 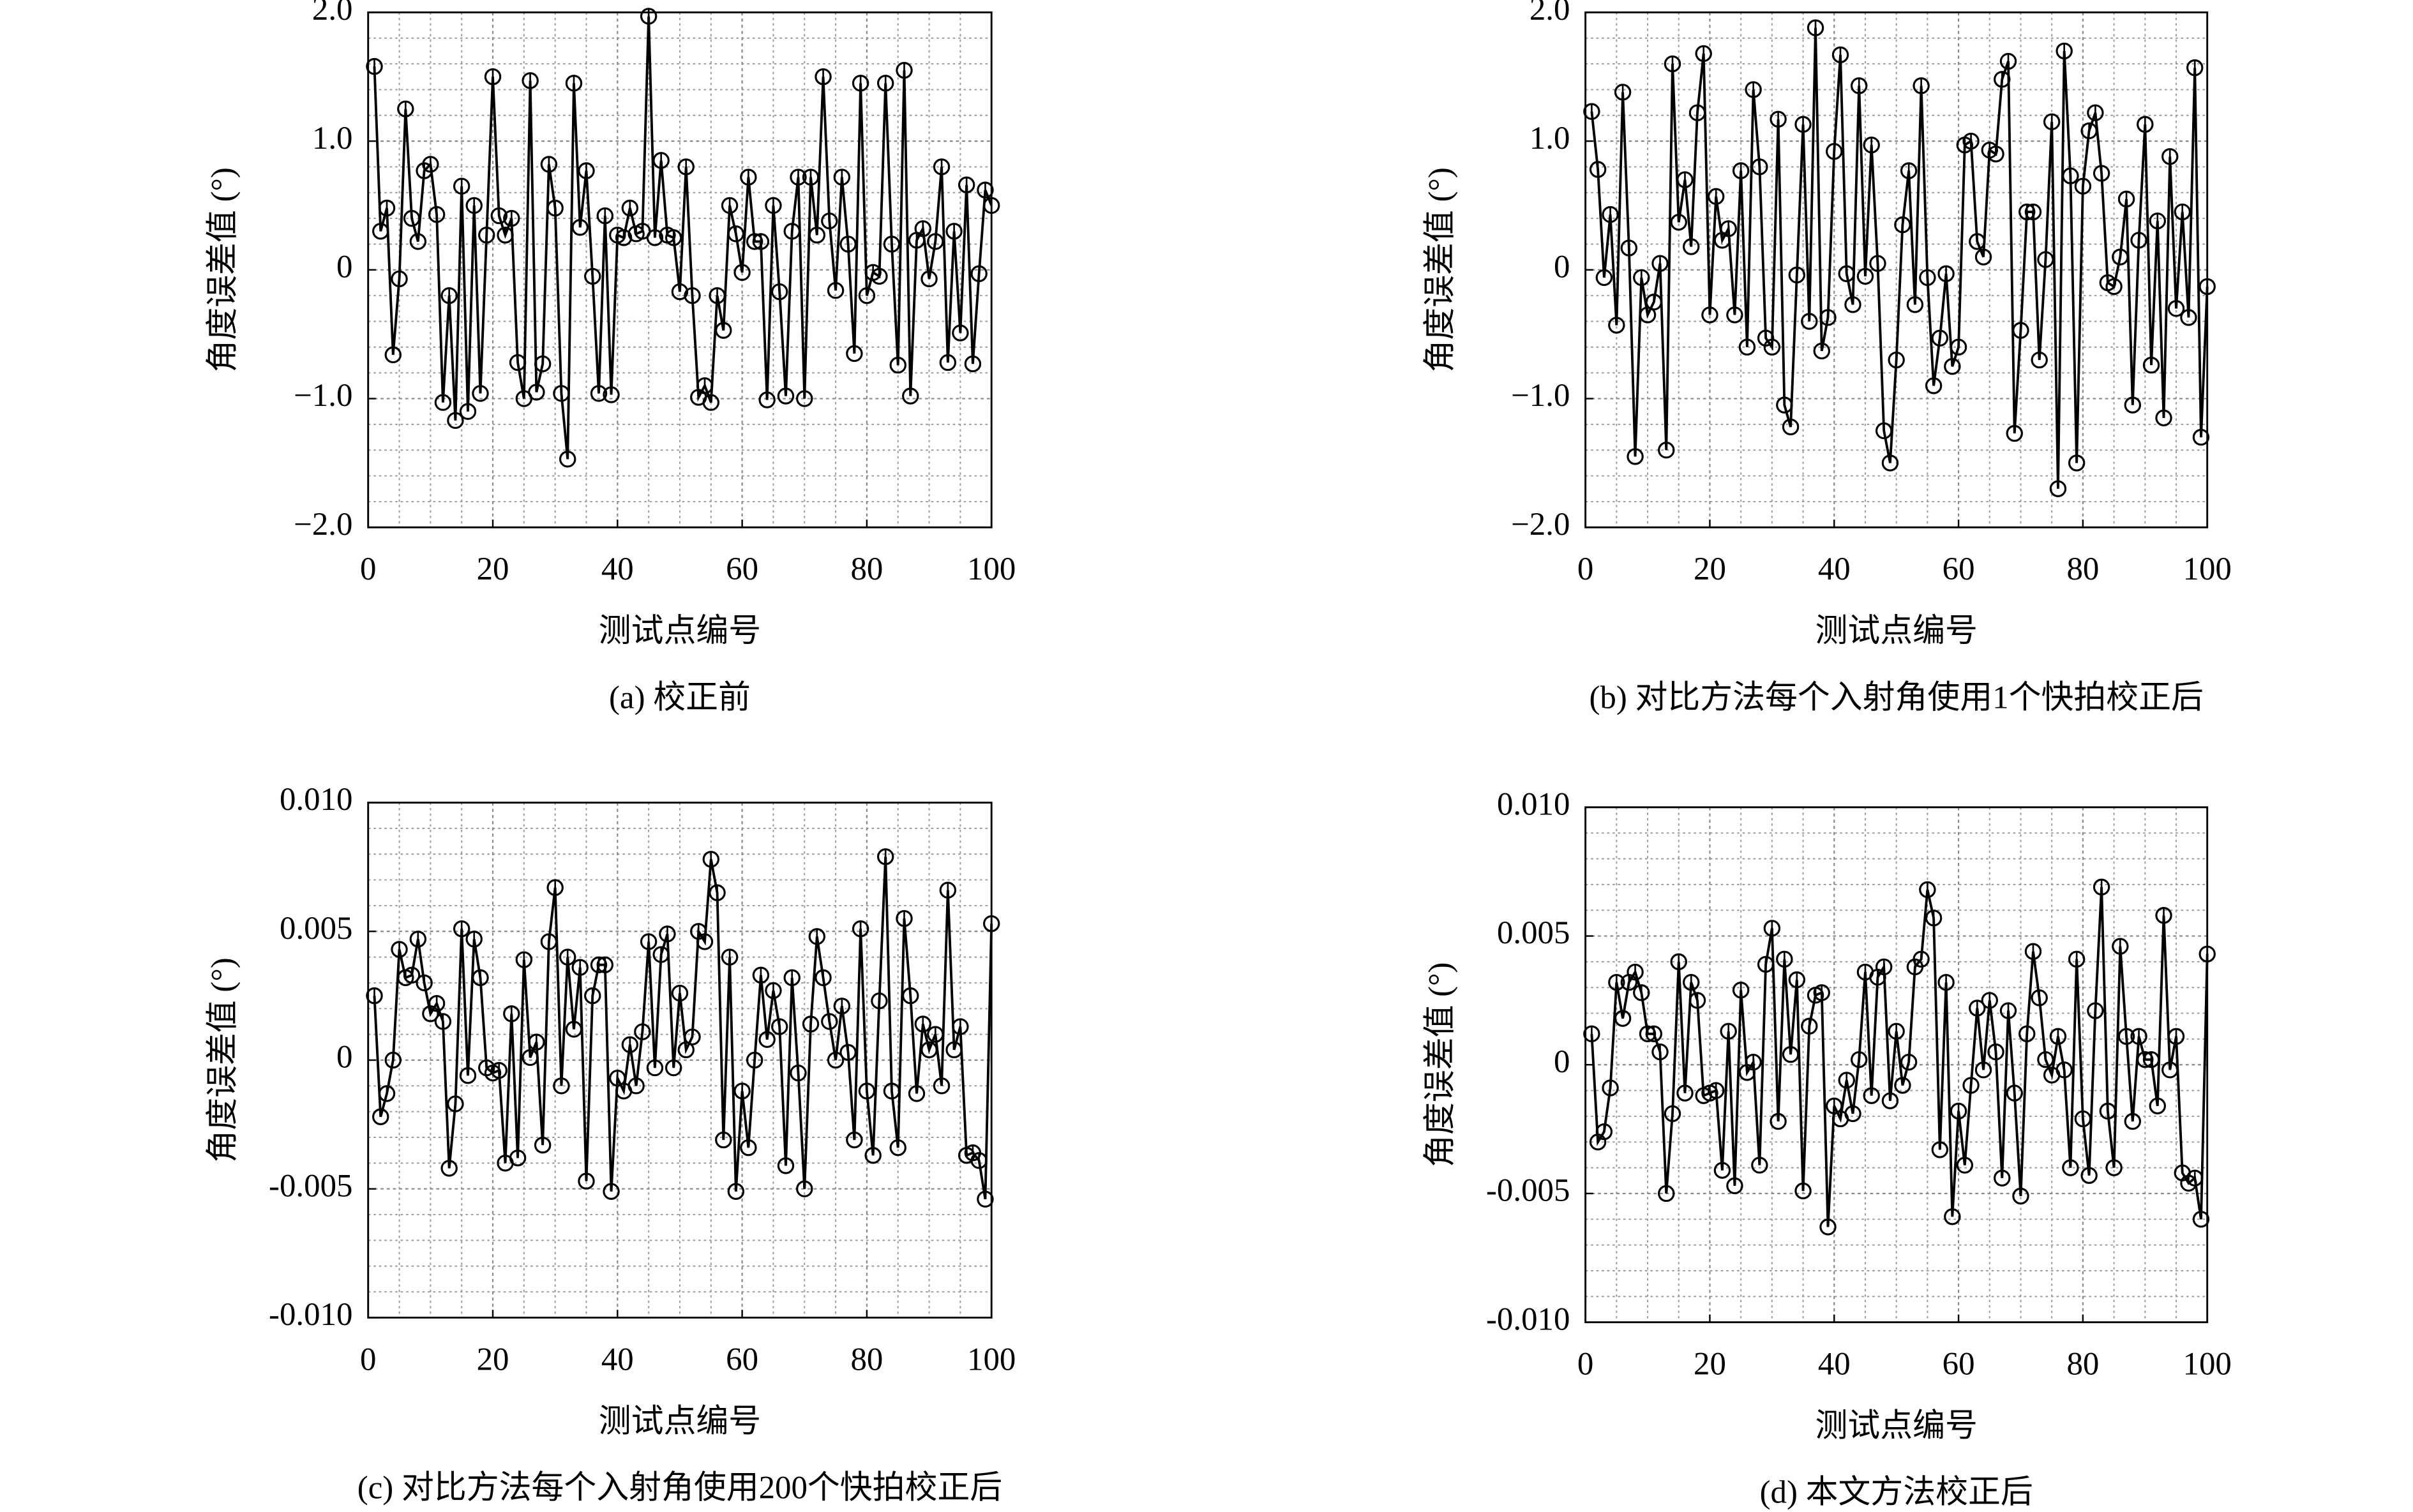 I want to click on y-tick-label: -0.005, so click(x=1528, y=1191).